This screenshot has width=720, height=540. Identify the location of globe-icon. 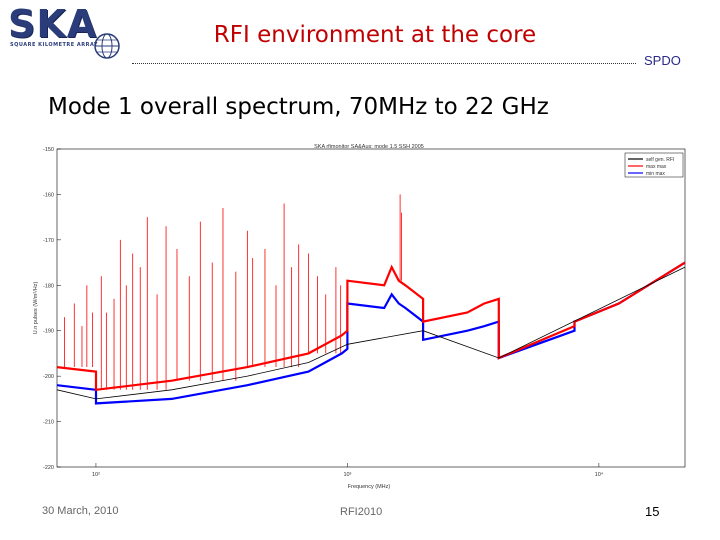
(107, 46).